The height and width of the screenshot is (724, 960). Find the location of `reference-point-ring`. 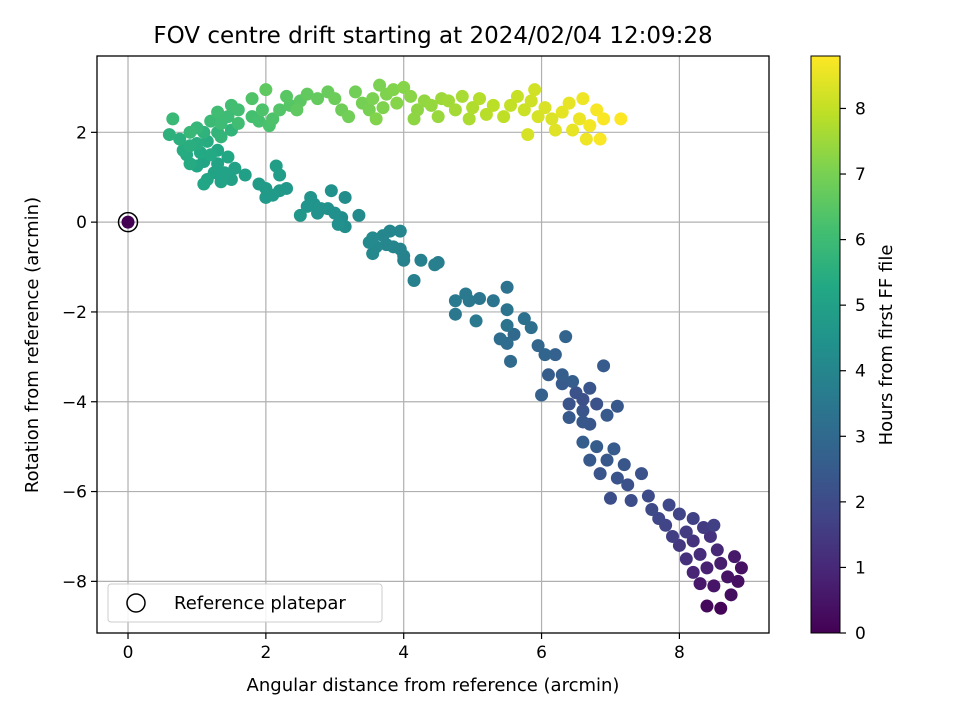

reference-point-ring is located at coordinates (128, 222).